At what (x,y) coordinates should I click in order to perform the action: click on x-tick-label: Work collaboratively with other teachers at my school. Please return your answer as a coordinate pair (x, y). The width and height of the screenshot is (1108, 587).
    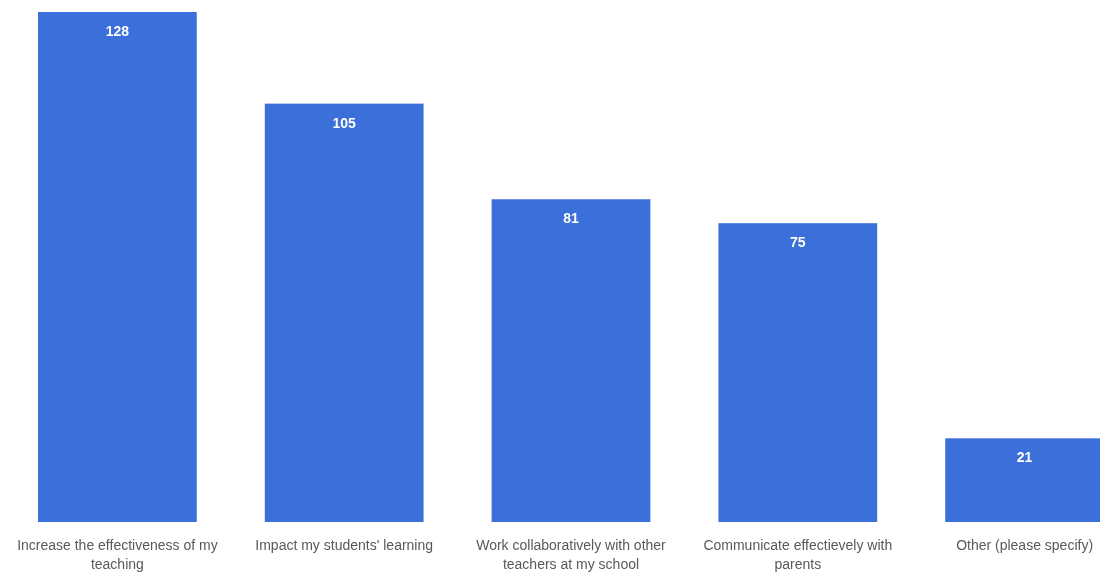
    Looking at the image, I should click on (571, 554).